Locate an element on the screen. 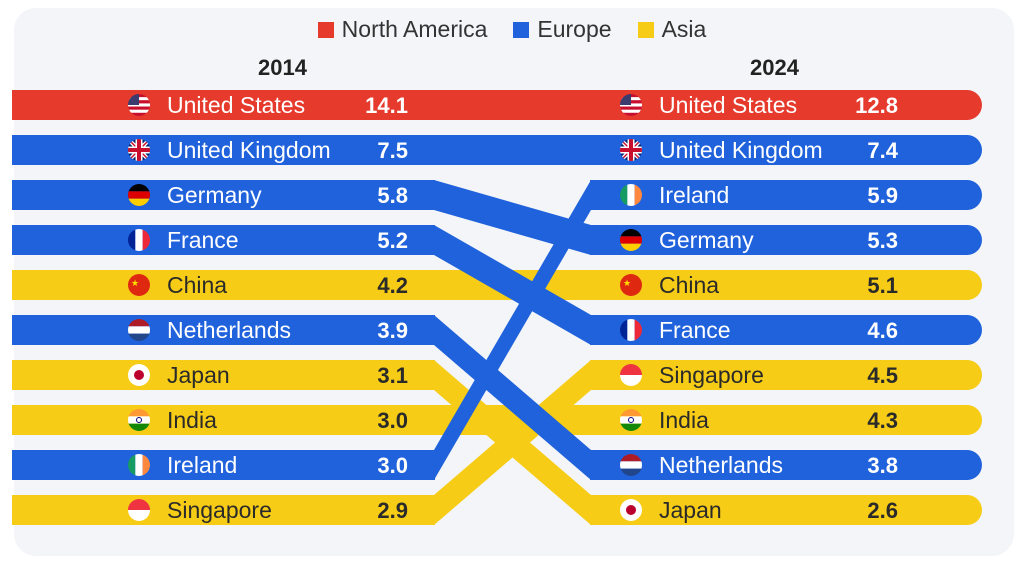 The width and height of the screenshot is (1024, 567). flag-cn-icon: ★ is located at coordinates (139, 285).